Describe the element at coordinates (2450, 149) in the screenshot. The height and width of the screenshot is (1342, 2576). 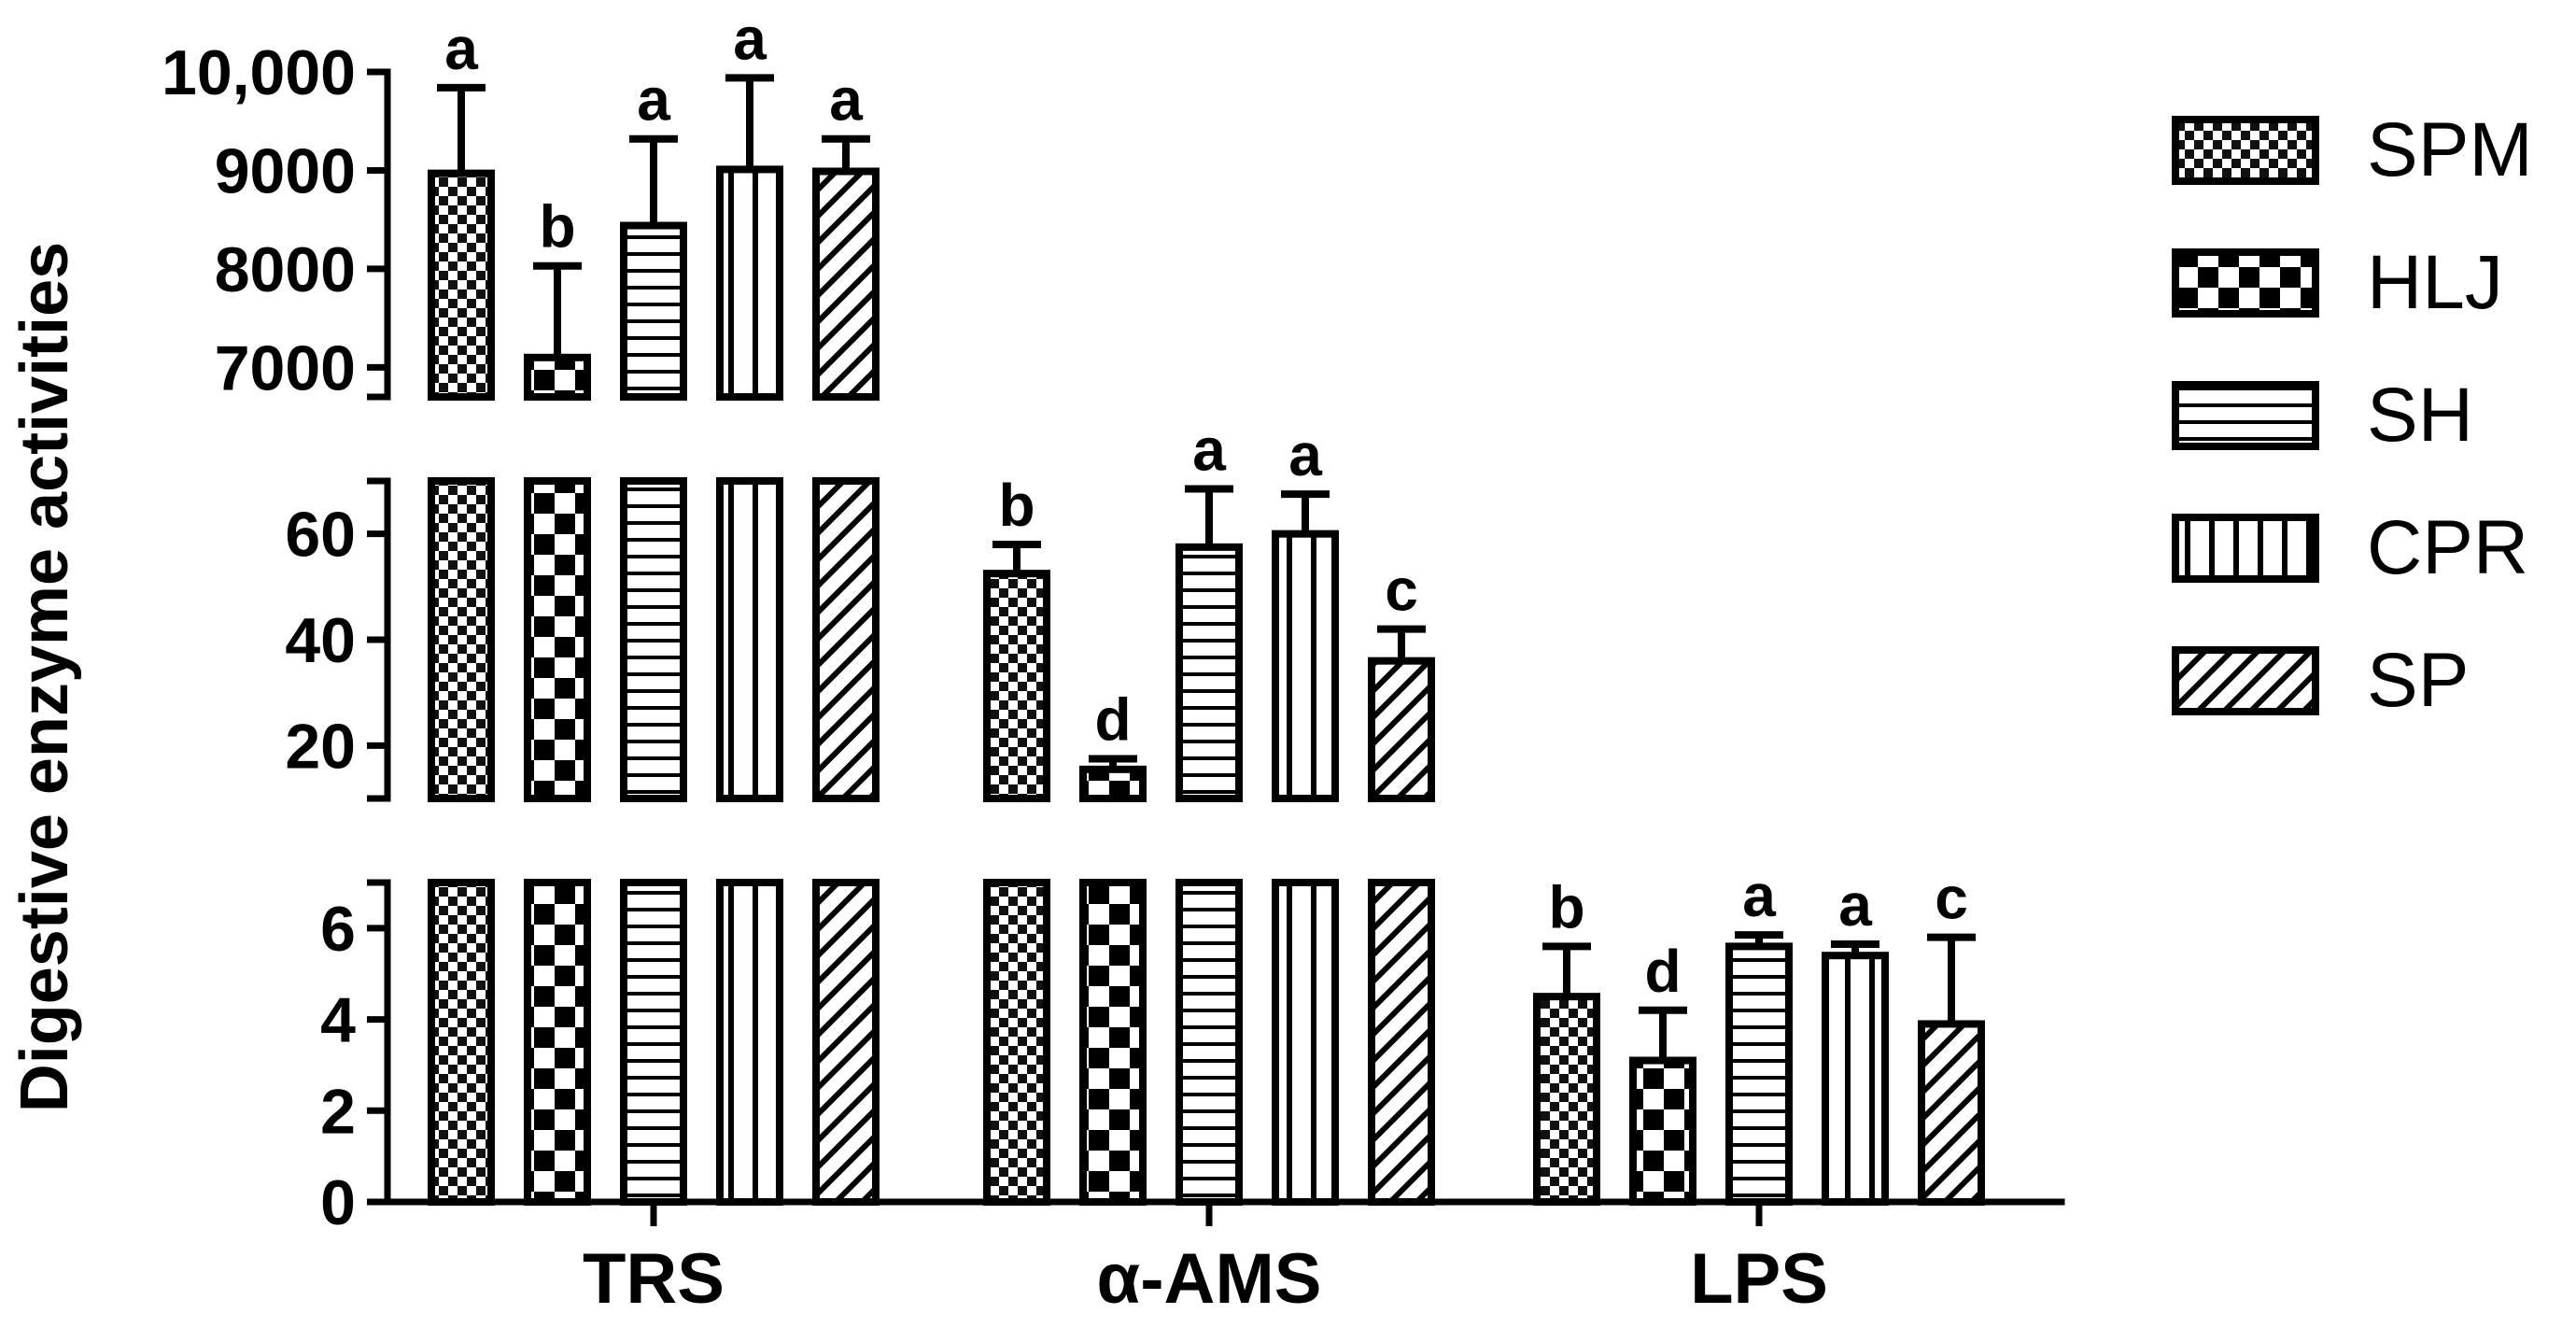
I see `legend-label: SPM` at that location.